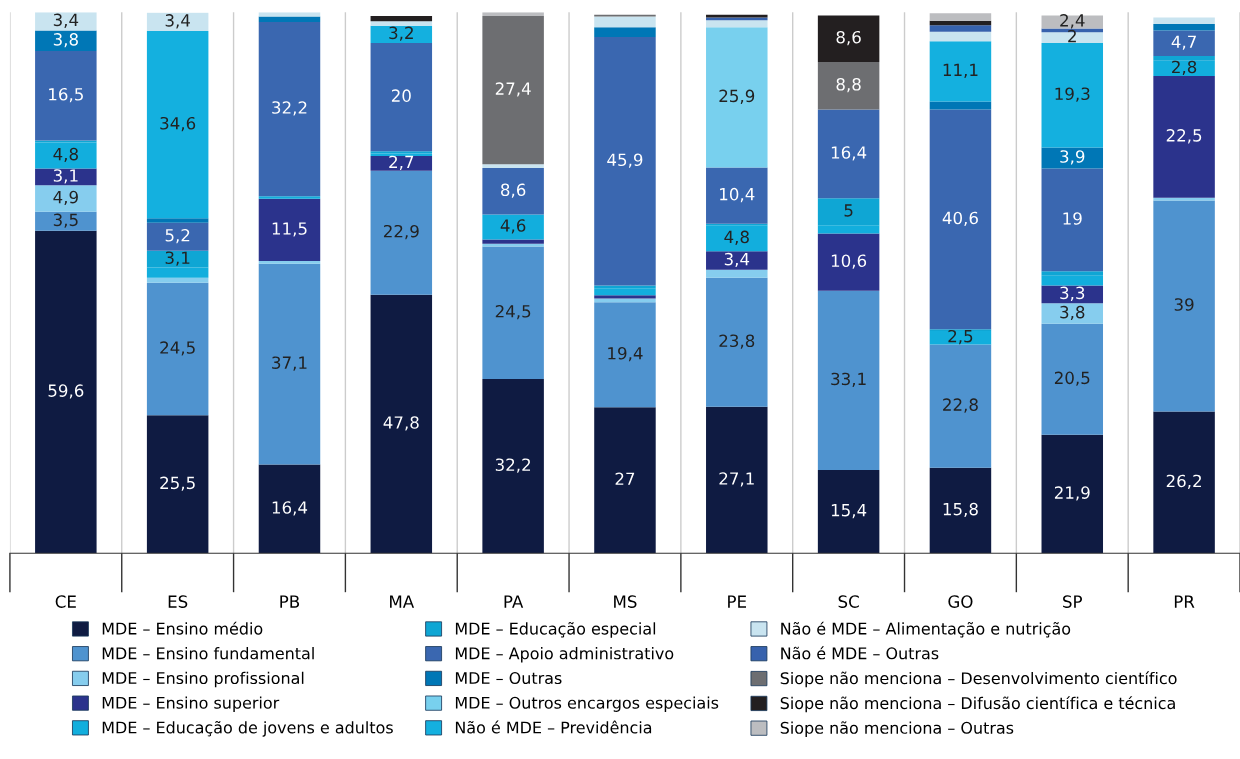 The width and height of the screenshot is (1240, 759). What do you see at coordinates (177, 258) in the screenshot?
I see `data-label: 3,1` at bounding box center [177, 258].